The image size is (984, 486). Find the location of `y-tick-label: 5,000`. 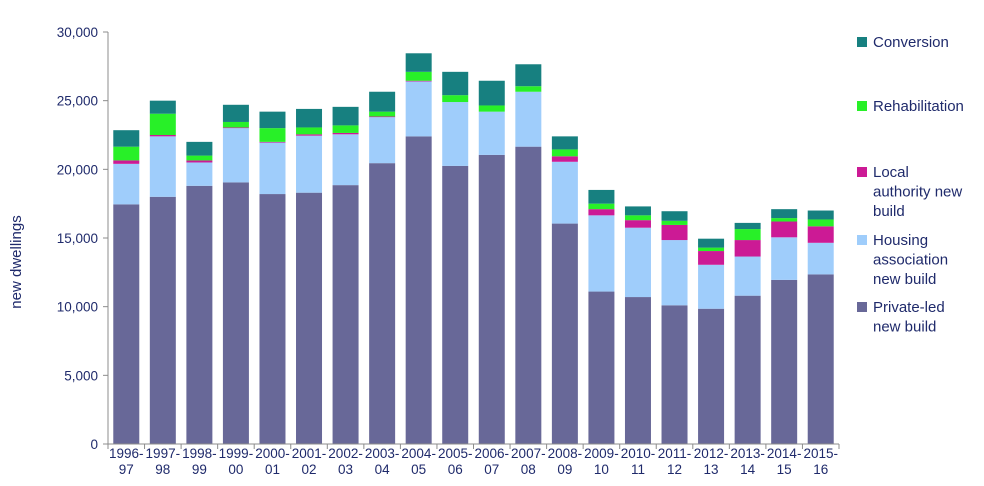

y-tick-label: 5,000 is located at coordinates (81, 375).